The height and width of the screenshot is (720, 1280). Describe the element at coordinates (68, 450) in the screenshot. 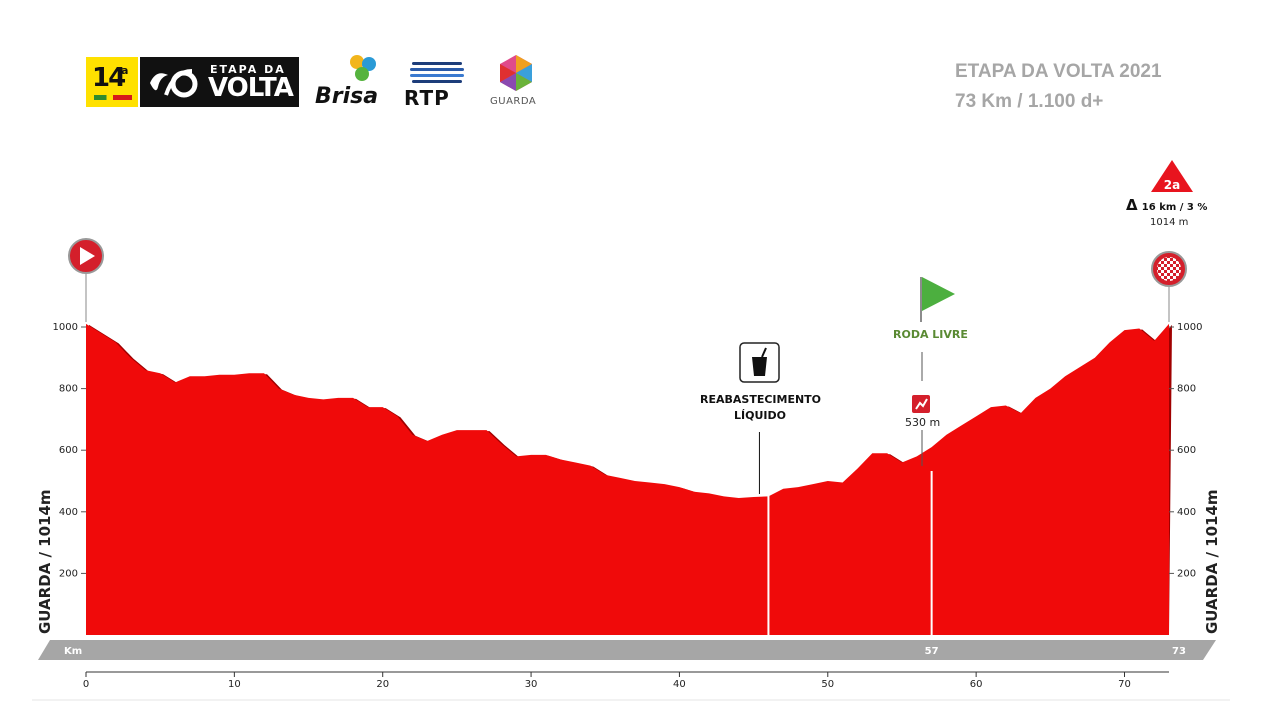

I see `y-tick-label-left: 600` at that location.